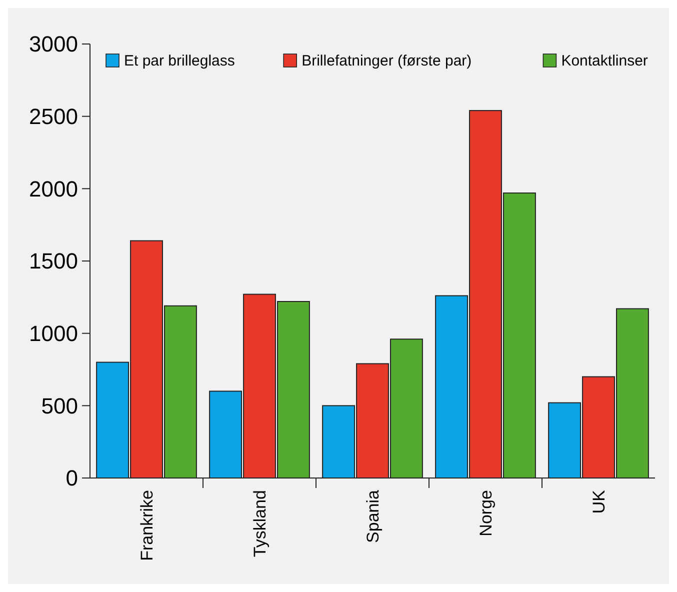 The width and height of the screenshot is (677, 592). Describe the element at coordinates (53, 189) in the screenshot. I see `y-tick-label: 2000` at that location.